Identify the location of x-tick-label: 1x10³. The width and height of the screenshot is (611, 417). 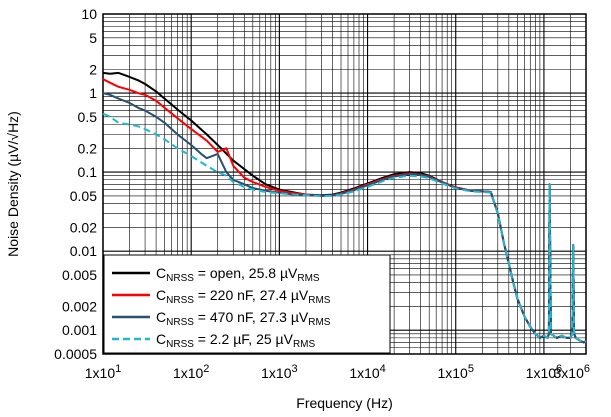
(279, 372).